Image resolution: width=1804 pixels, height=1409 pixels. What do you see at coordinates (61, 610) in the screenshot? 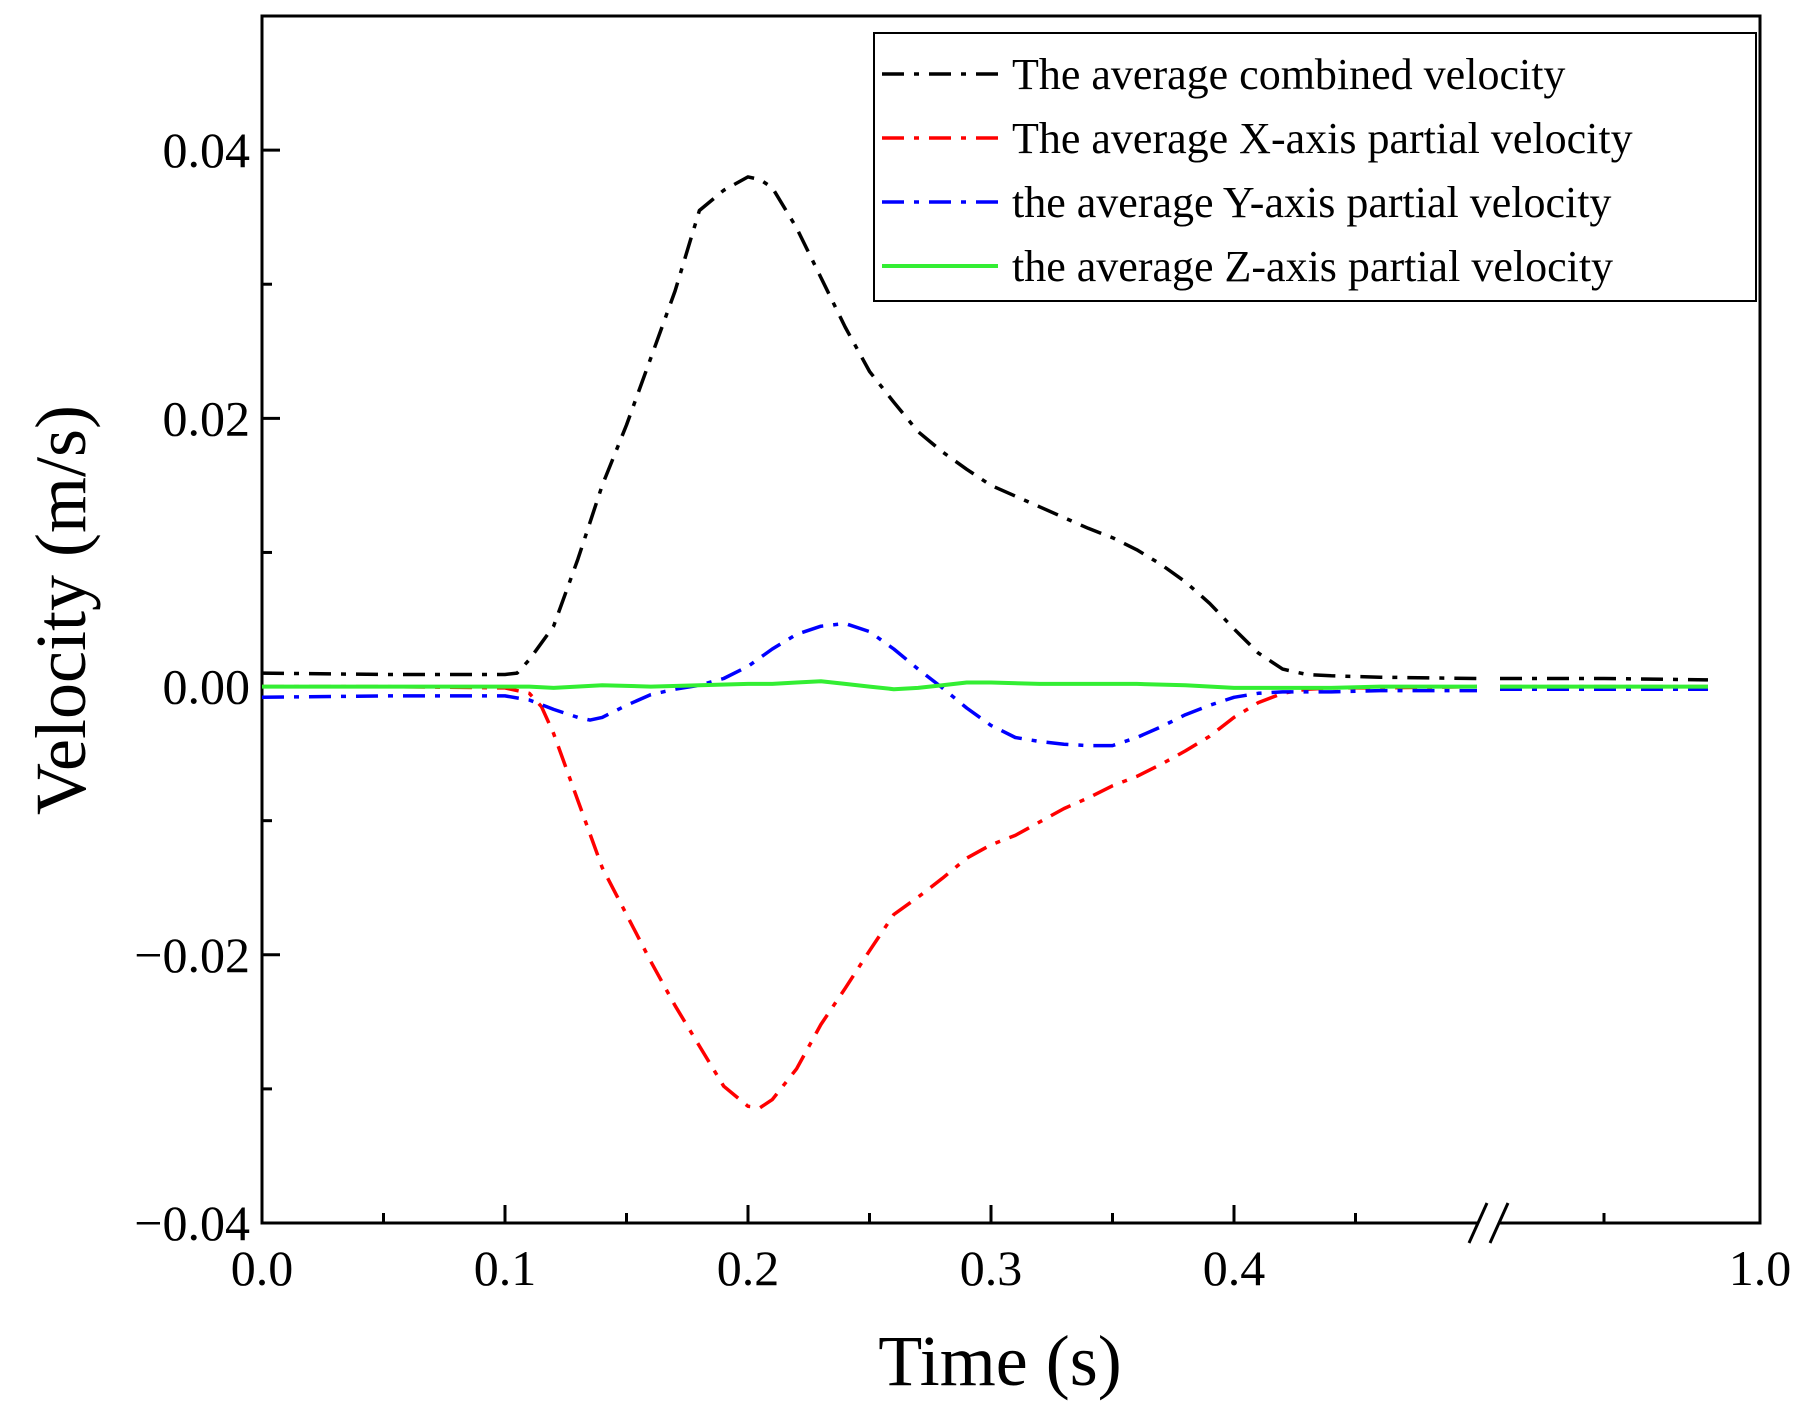
I see `y-axis-title: Velocity (m/s)` at bounding box center [61, 610].